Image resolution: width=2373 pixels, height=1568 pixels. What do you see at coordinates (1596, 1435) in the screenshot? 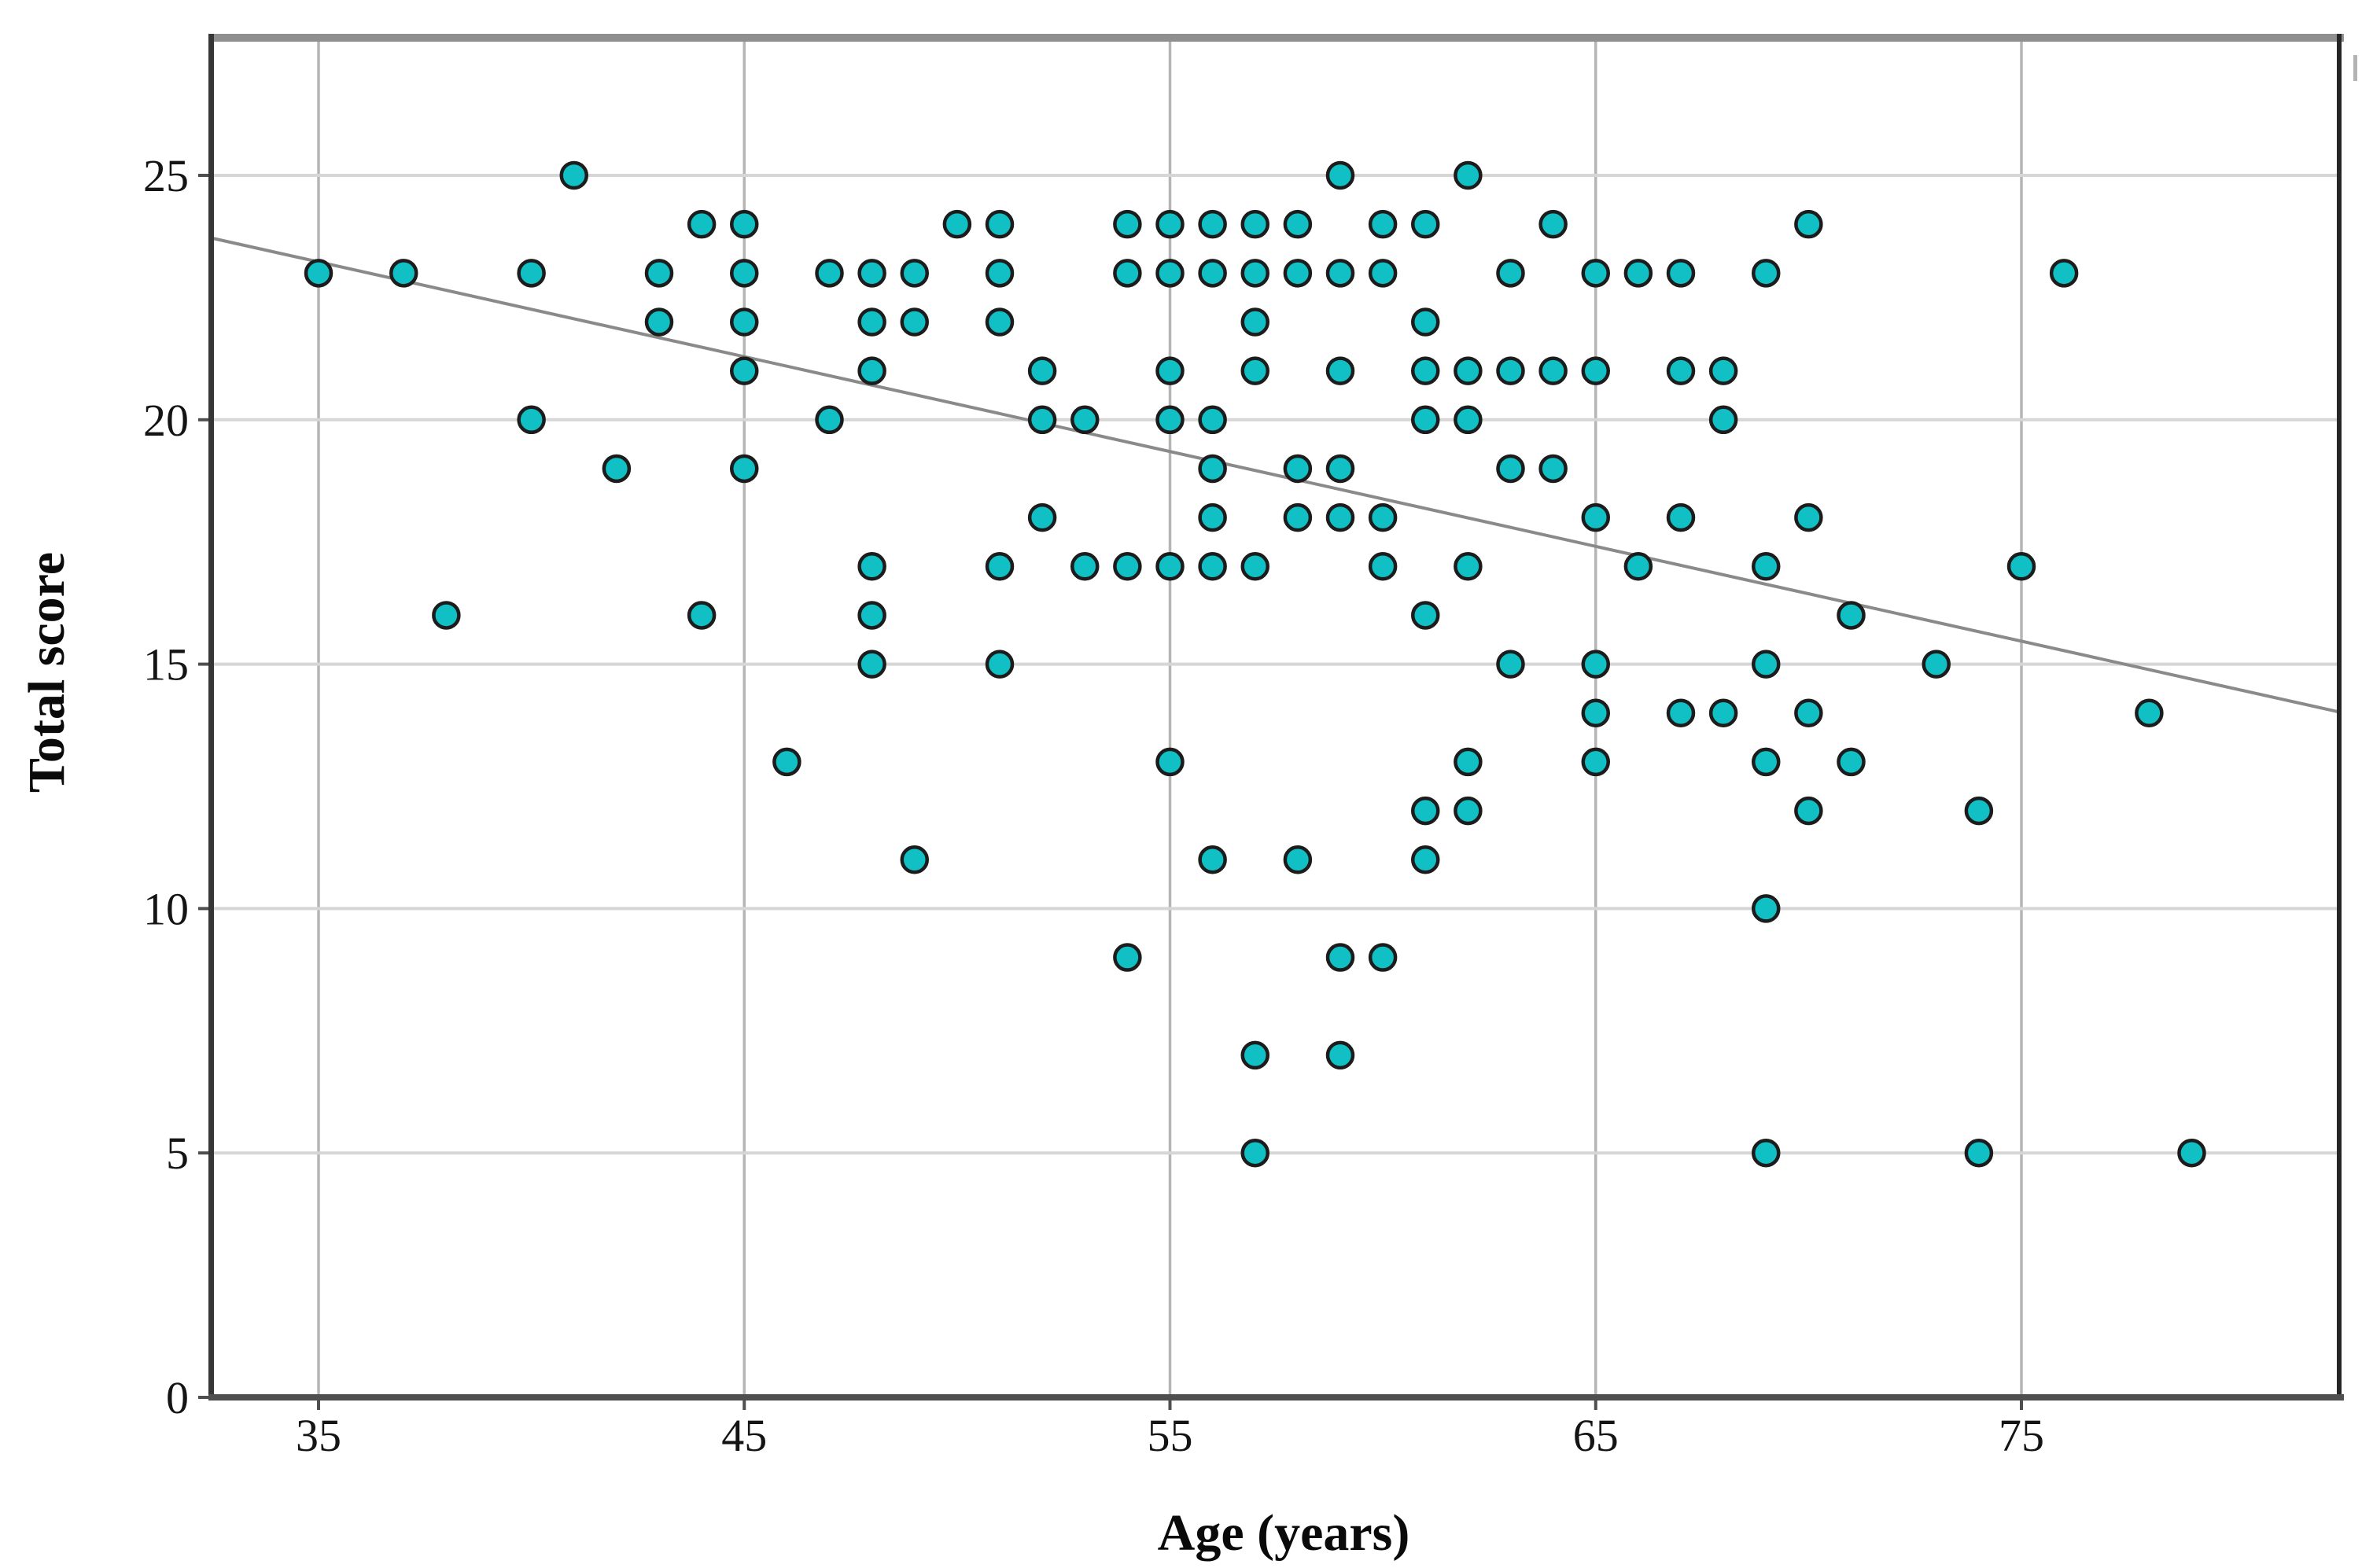
I see `x-tick-label: 65` at bounding box center [1596, 1435].